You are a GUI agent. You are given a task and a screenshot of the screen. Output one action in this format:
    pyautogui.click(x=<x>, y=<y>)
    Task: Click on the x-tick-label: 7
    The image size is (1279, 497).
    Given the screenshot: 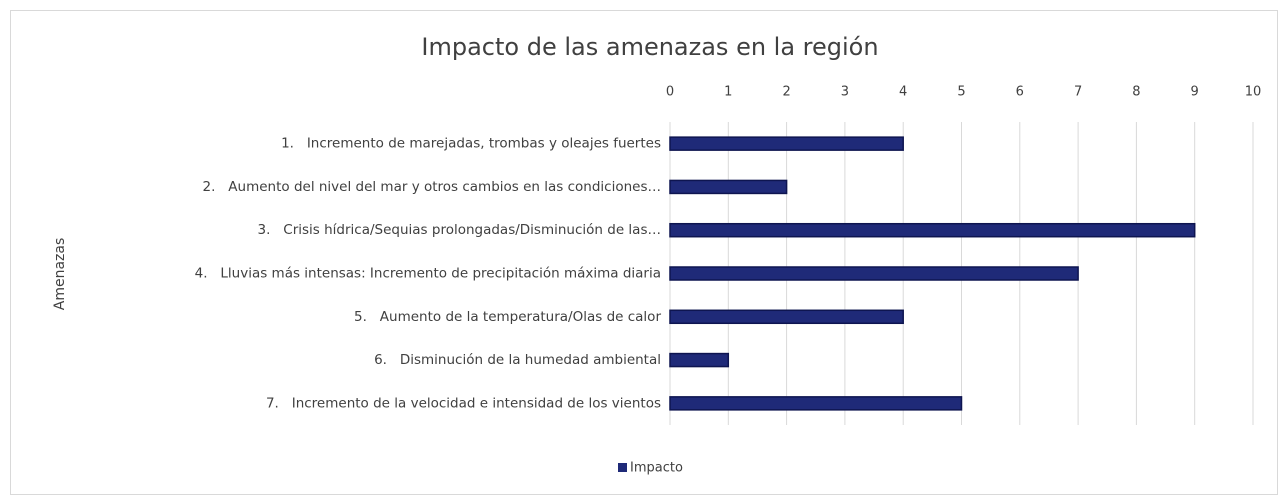 What is the action you would take?
    pyautogui.click(x=1078, y=92)
    